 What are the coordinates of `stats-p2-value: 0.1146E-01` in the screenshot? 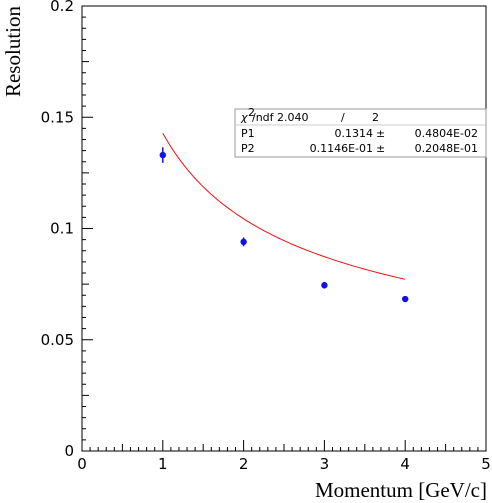 It's located at (341, 148).